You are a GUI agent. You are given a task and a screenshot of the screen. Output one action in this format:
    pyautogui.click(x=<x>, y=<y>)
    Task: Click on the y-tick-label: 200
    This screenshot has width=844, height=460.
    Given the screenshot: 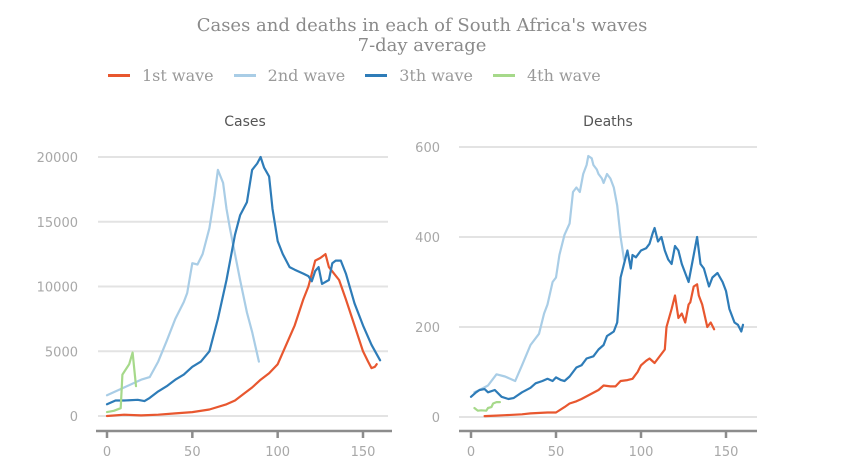 What is the action you would take?
    pyautogui.click(x=427, y=328)
    